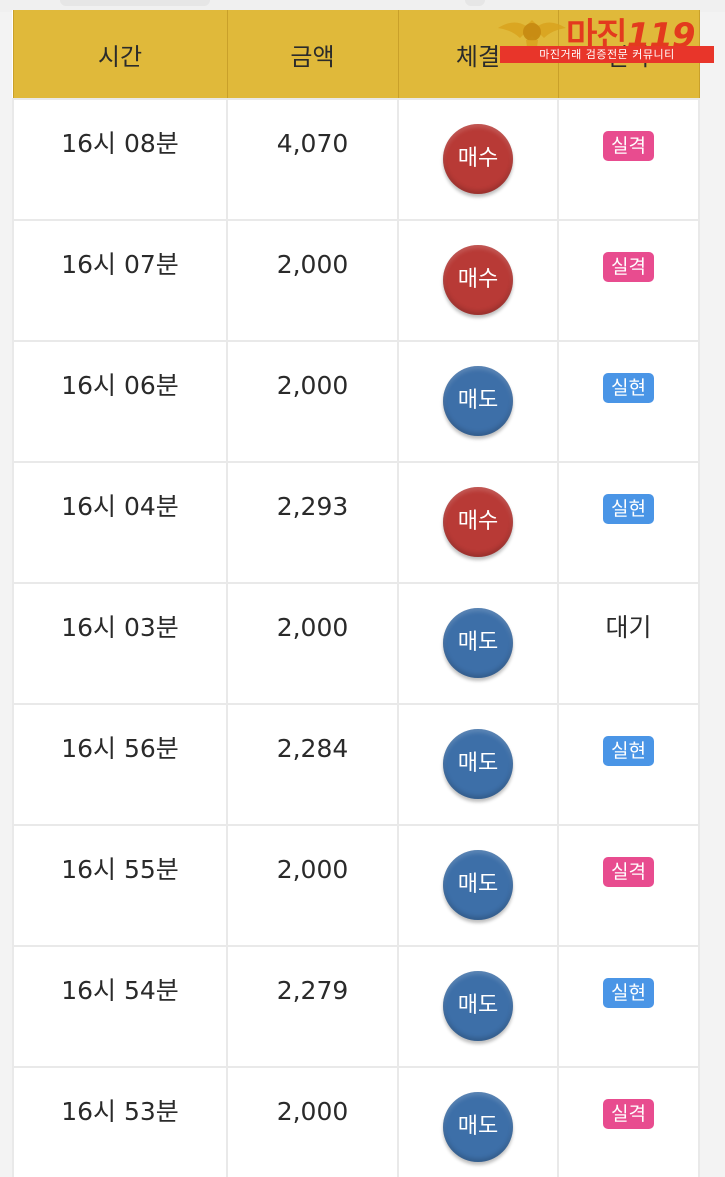 The width and height of the screenshot is (725, 1177). I want to click on watermark-logo: 마진119 마진거래 검증전문 커뮤니티, so click(598, 37).